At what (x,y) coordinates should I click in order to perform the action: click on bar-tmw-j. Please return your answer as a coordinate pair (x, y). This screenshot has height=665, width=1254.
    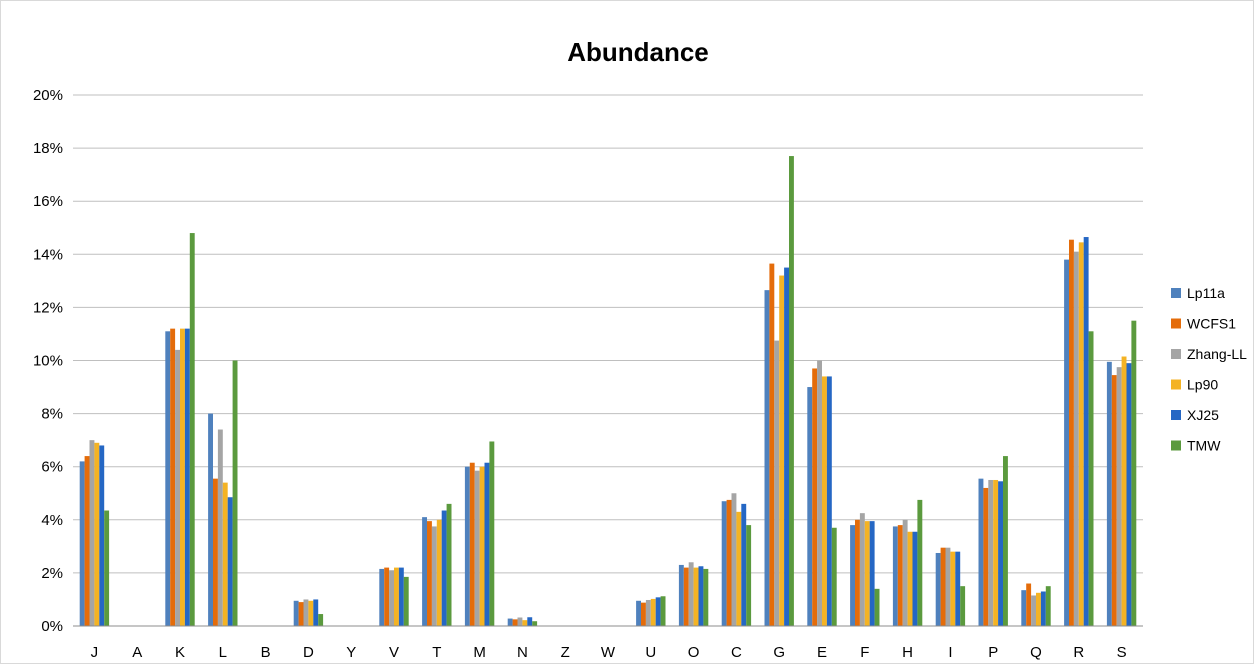
    Looking at the image, I should click on (107, 568).